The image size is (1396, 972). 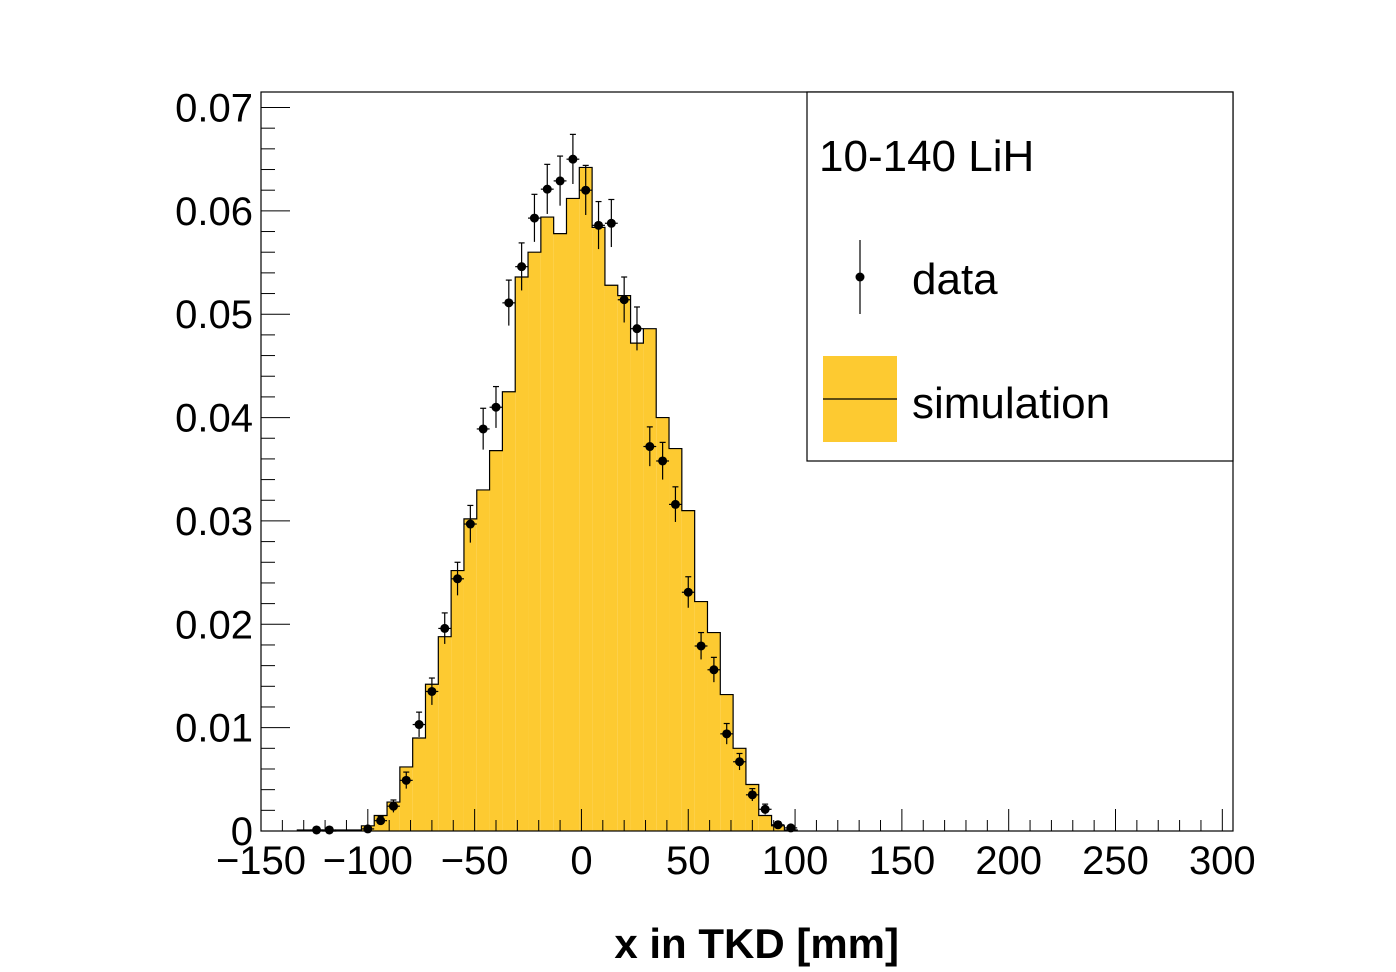 I want to click on y-tick-label: 0.02, so click(x=214, y=625).